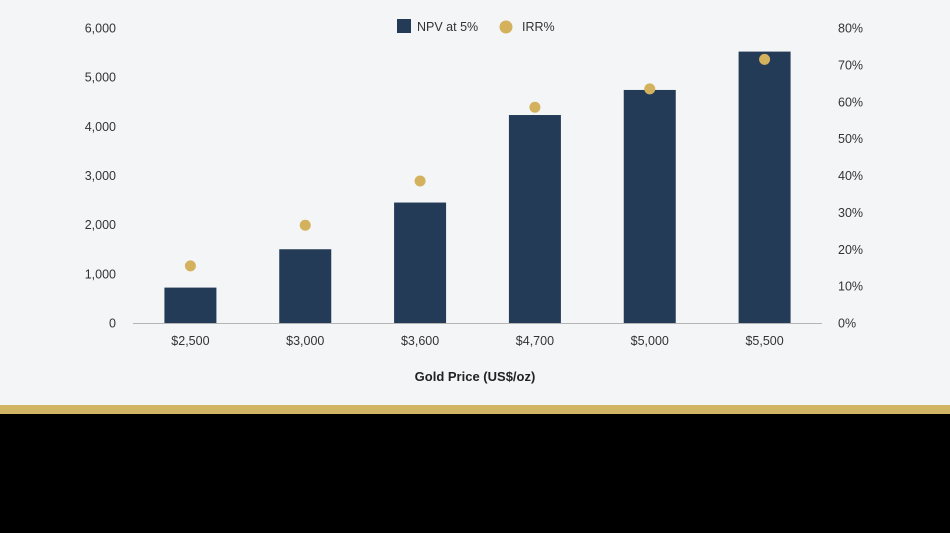 Image resolution: width=950 pixels, height=533 pixels. Describe the element at coordinates (100, 78) in the screenshot. I see `y-tick-label-5: 5,000` at that location.